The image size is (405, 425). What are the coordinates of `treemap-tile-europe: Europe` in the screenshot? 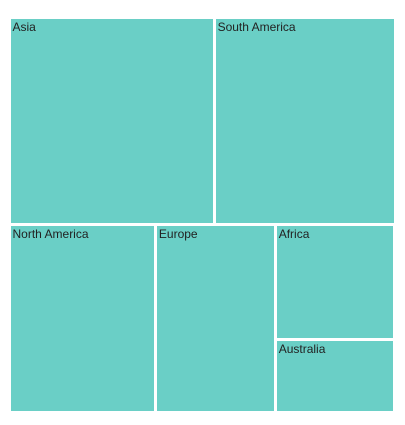 It's located at (215, 319).